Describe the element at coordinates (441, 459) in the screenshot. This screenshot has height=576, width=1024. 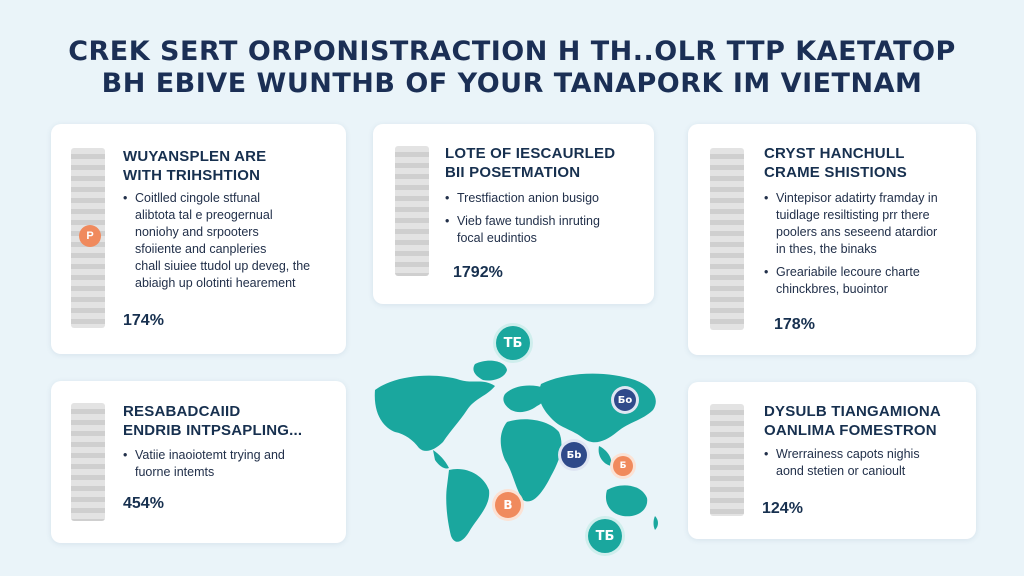
I see `continent-central-america` at that location.